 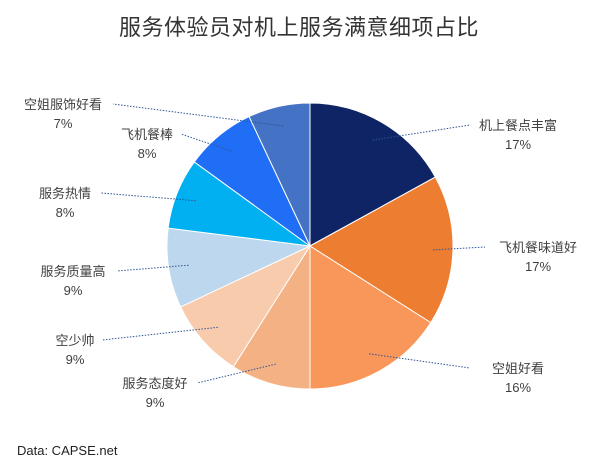 What do you see at coordinates (63, 105) in the screenshot?
I see `slice-category-label: 空姐服饰好看` at bounding box center [63, 105].